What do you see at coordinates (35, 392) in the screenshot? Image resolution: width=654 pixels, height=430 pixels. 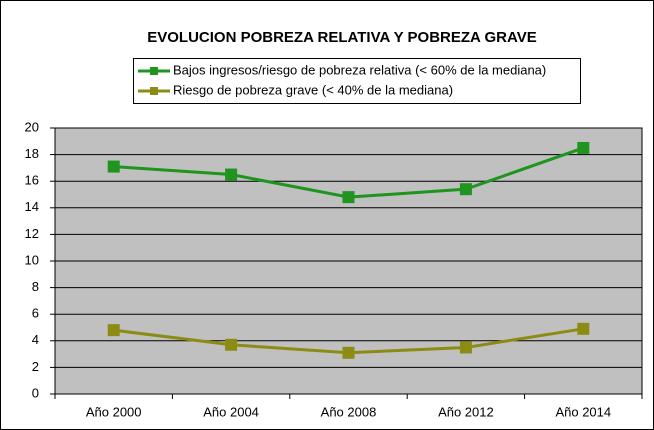 I see `y-tick-label: 0` at bounding box center [35, 392].